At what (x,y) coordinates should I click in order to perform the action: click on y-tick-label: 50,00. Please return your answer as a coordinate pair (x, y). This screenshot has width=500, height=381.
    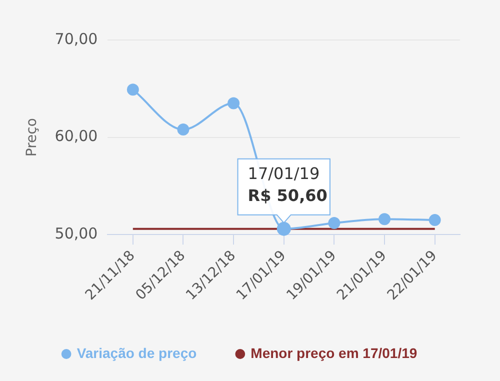
    Looking at the image, I should click on (76, 233).